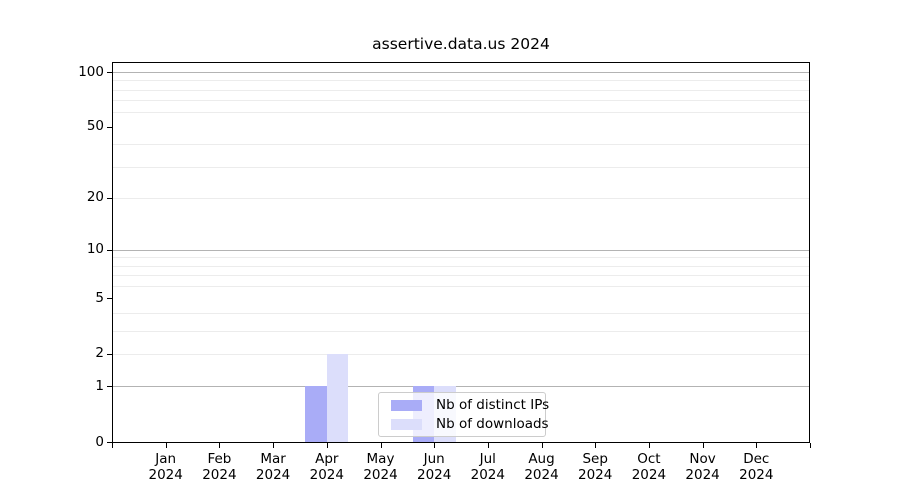 The height and width of the screenshot is (500, 900). Describe the element at coordinates (406, 424) in the screenshot. I see `legend-swatch-downloads-icon` at that location.